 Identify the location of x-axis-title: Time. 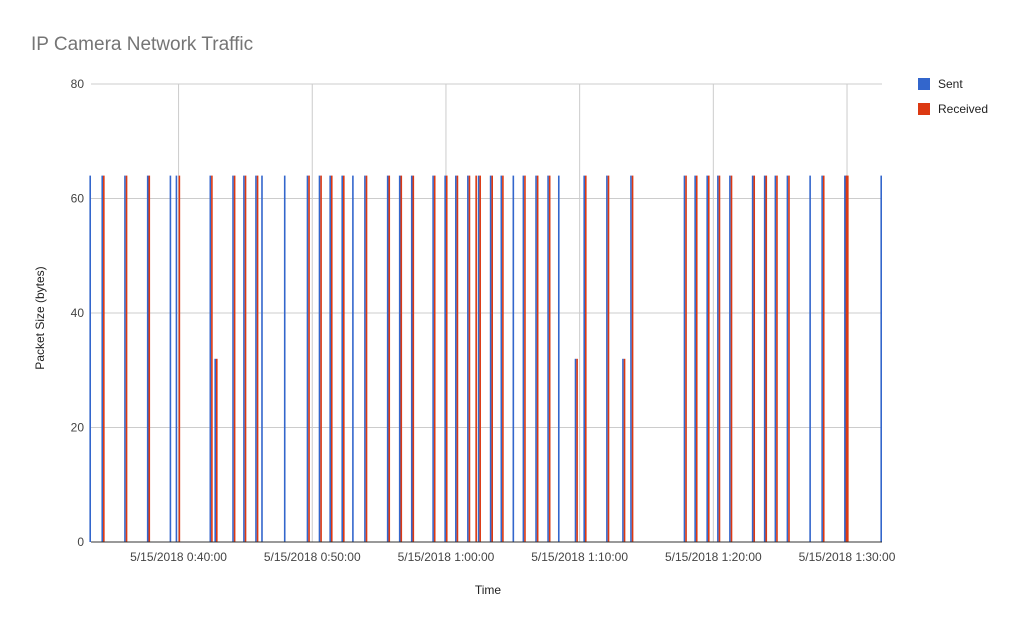
(488, 590).